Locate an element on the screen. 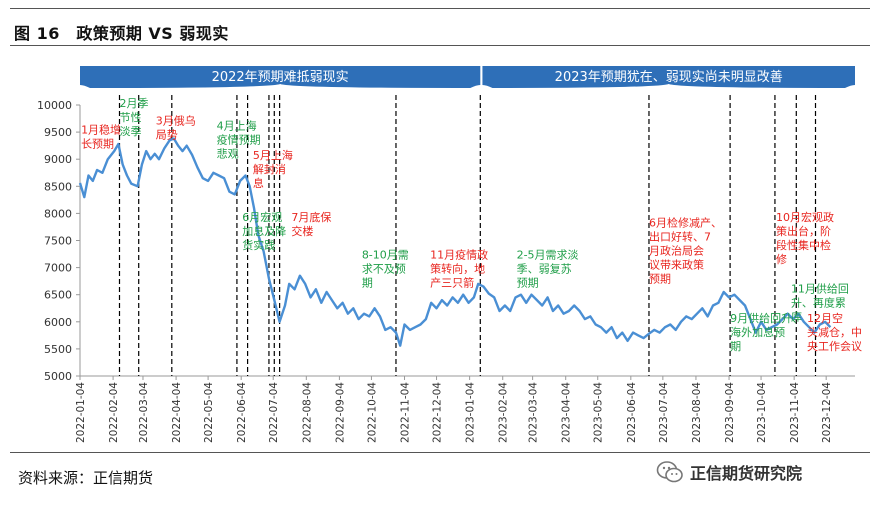  annotation-line: 疫情预期 is located at coordinates (239, 139).